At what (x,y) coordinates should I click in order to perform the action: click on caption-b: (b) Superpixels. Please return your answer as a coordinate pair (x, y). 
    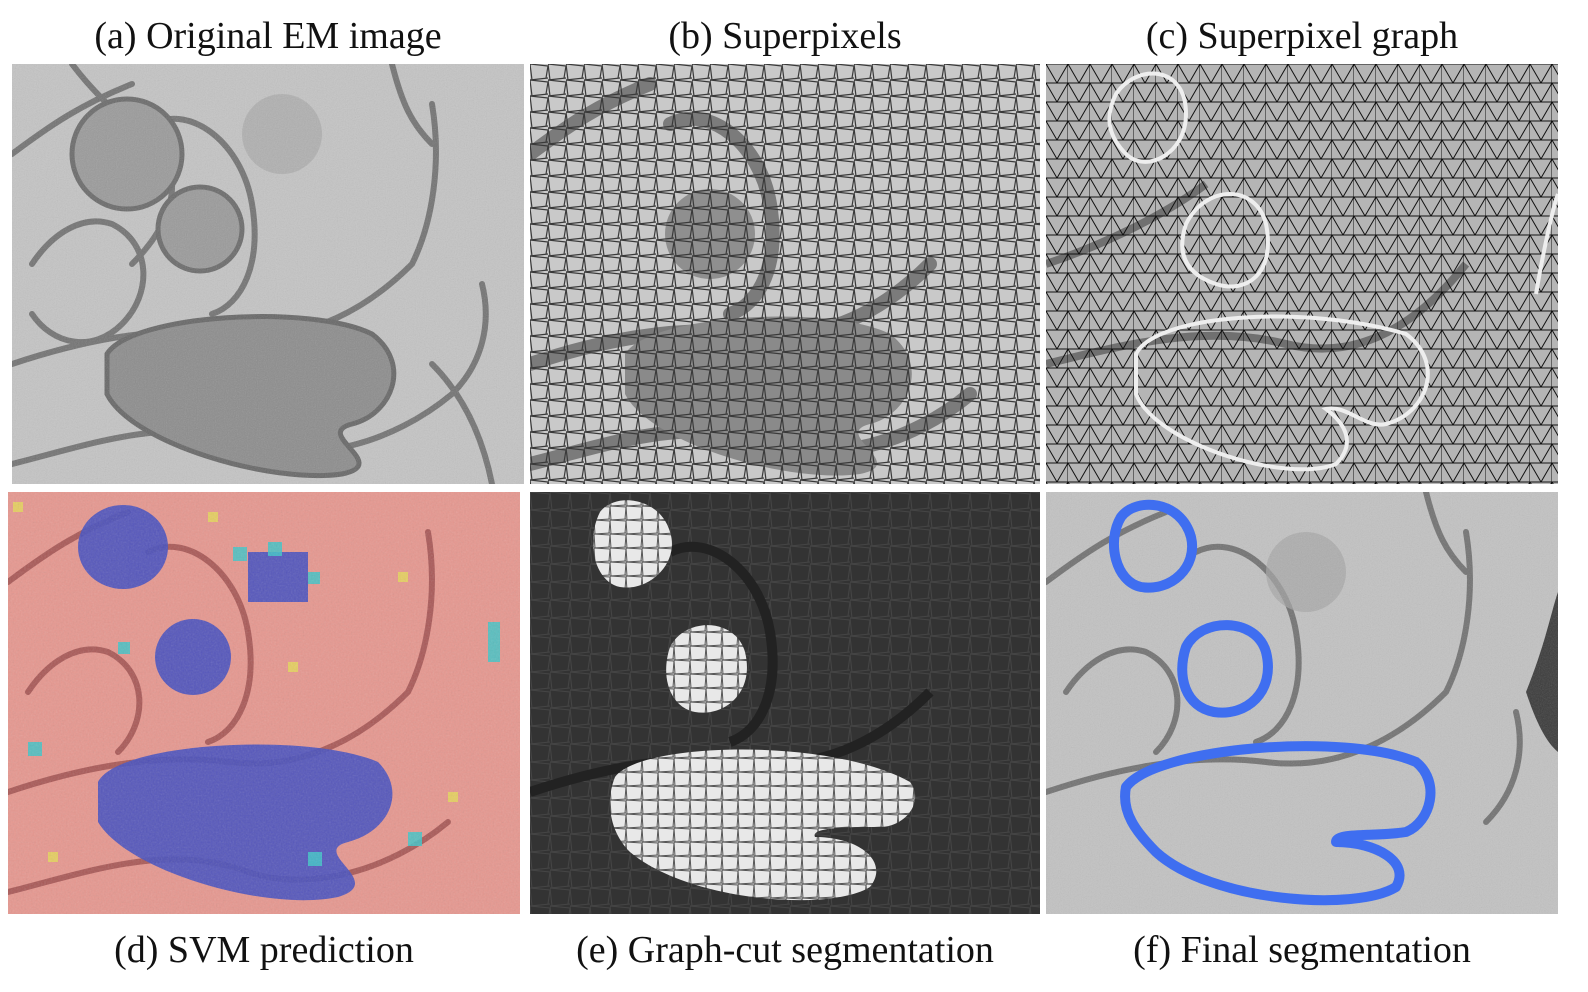
    Looking at the image, I should click on (785, 36).